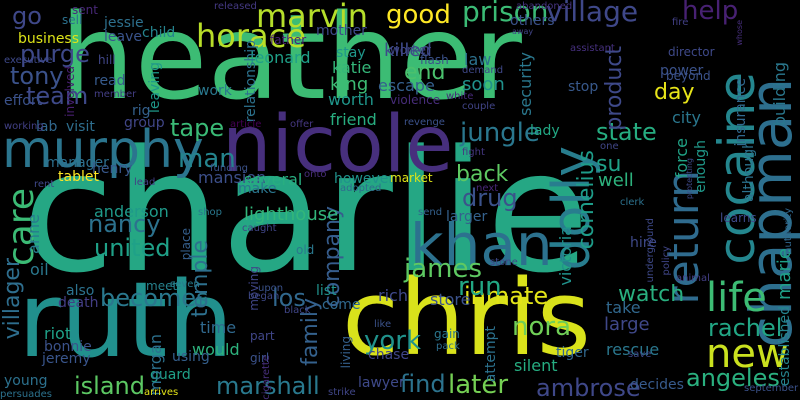  Describe the element at coordinates (657, 385) in the screenshot. I see `word-decides: decides` at that location.